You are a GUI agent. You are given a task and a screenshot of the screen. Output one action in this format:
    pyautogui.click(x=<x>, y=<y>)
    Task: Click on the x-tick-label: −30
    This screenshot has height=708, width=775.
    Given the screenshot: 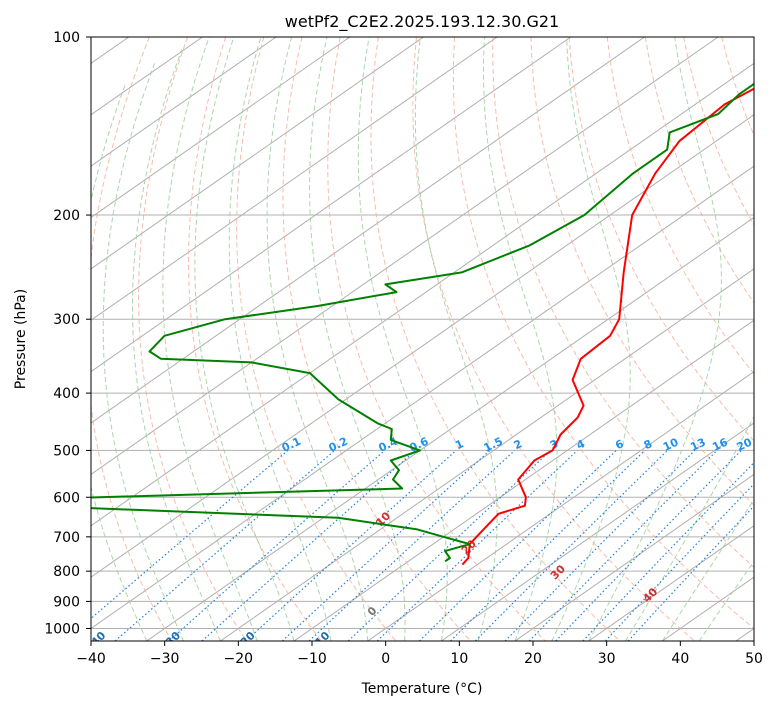 What is the action you would take?
    pyautogui.click(x=165, y=659)
    